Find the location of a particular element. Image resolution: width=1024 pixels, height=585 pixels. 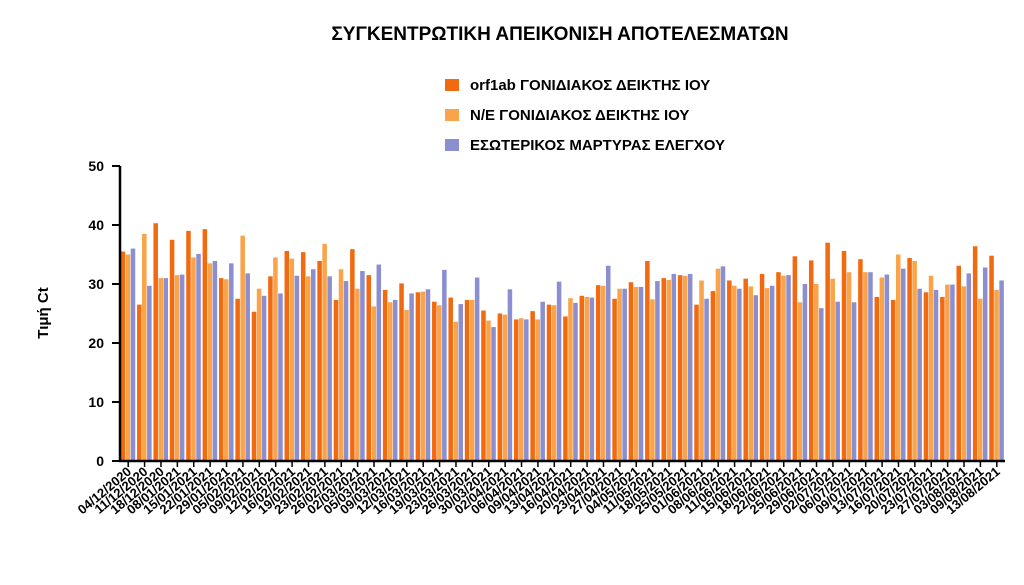

y-tick-label: 20 is located at coordinates (96, 343).